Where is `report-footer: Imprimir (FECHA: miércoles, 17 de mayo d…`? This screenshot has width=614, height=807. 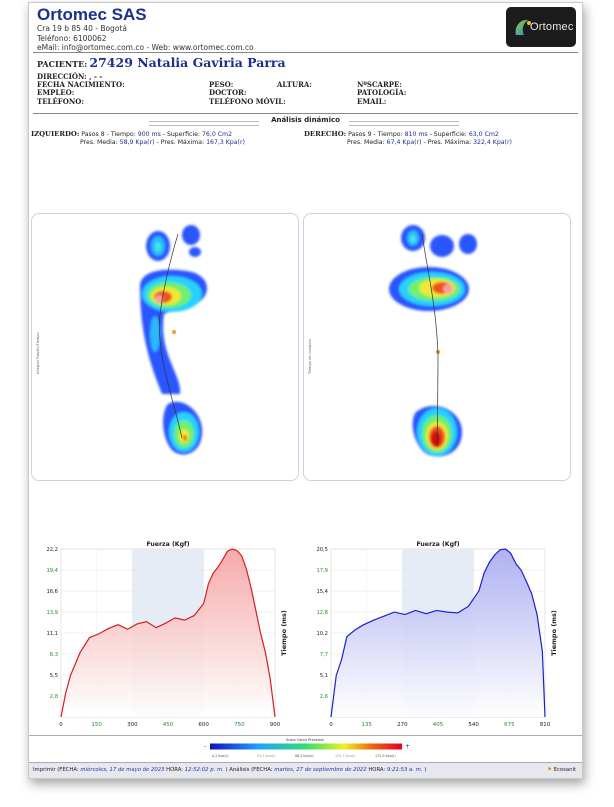 report-footer: Imprimir (FECHA: miércoles, 17 de mayo d… is located at coordinates (305, 770).